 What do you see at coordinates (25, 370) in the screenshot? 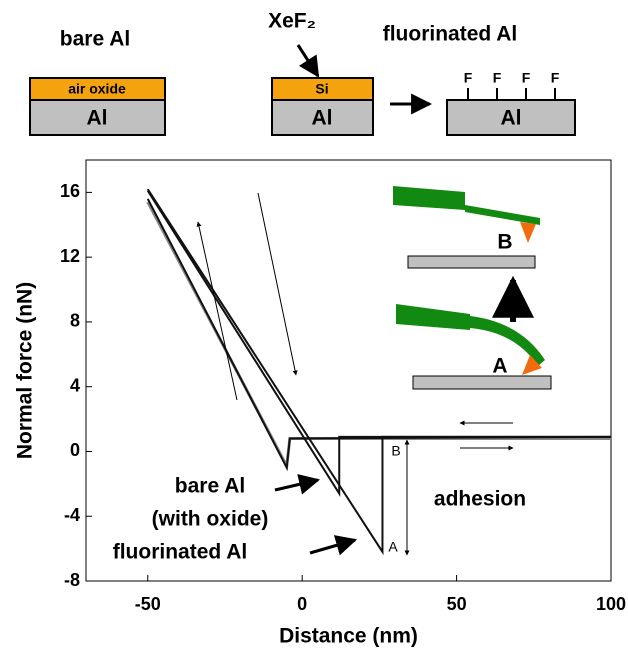
I see `y-axis-label: Normal force (nN)` at bounding box center [25, 370].